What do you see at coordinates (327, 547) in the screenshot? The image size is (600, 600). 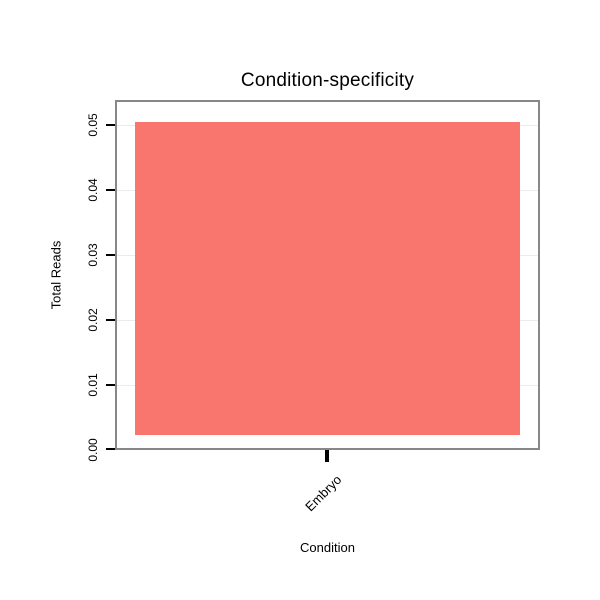 I see `x-axis-title: Condition` at bounding box center [327, 547].